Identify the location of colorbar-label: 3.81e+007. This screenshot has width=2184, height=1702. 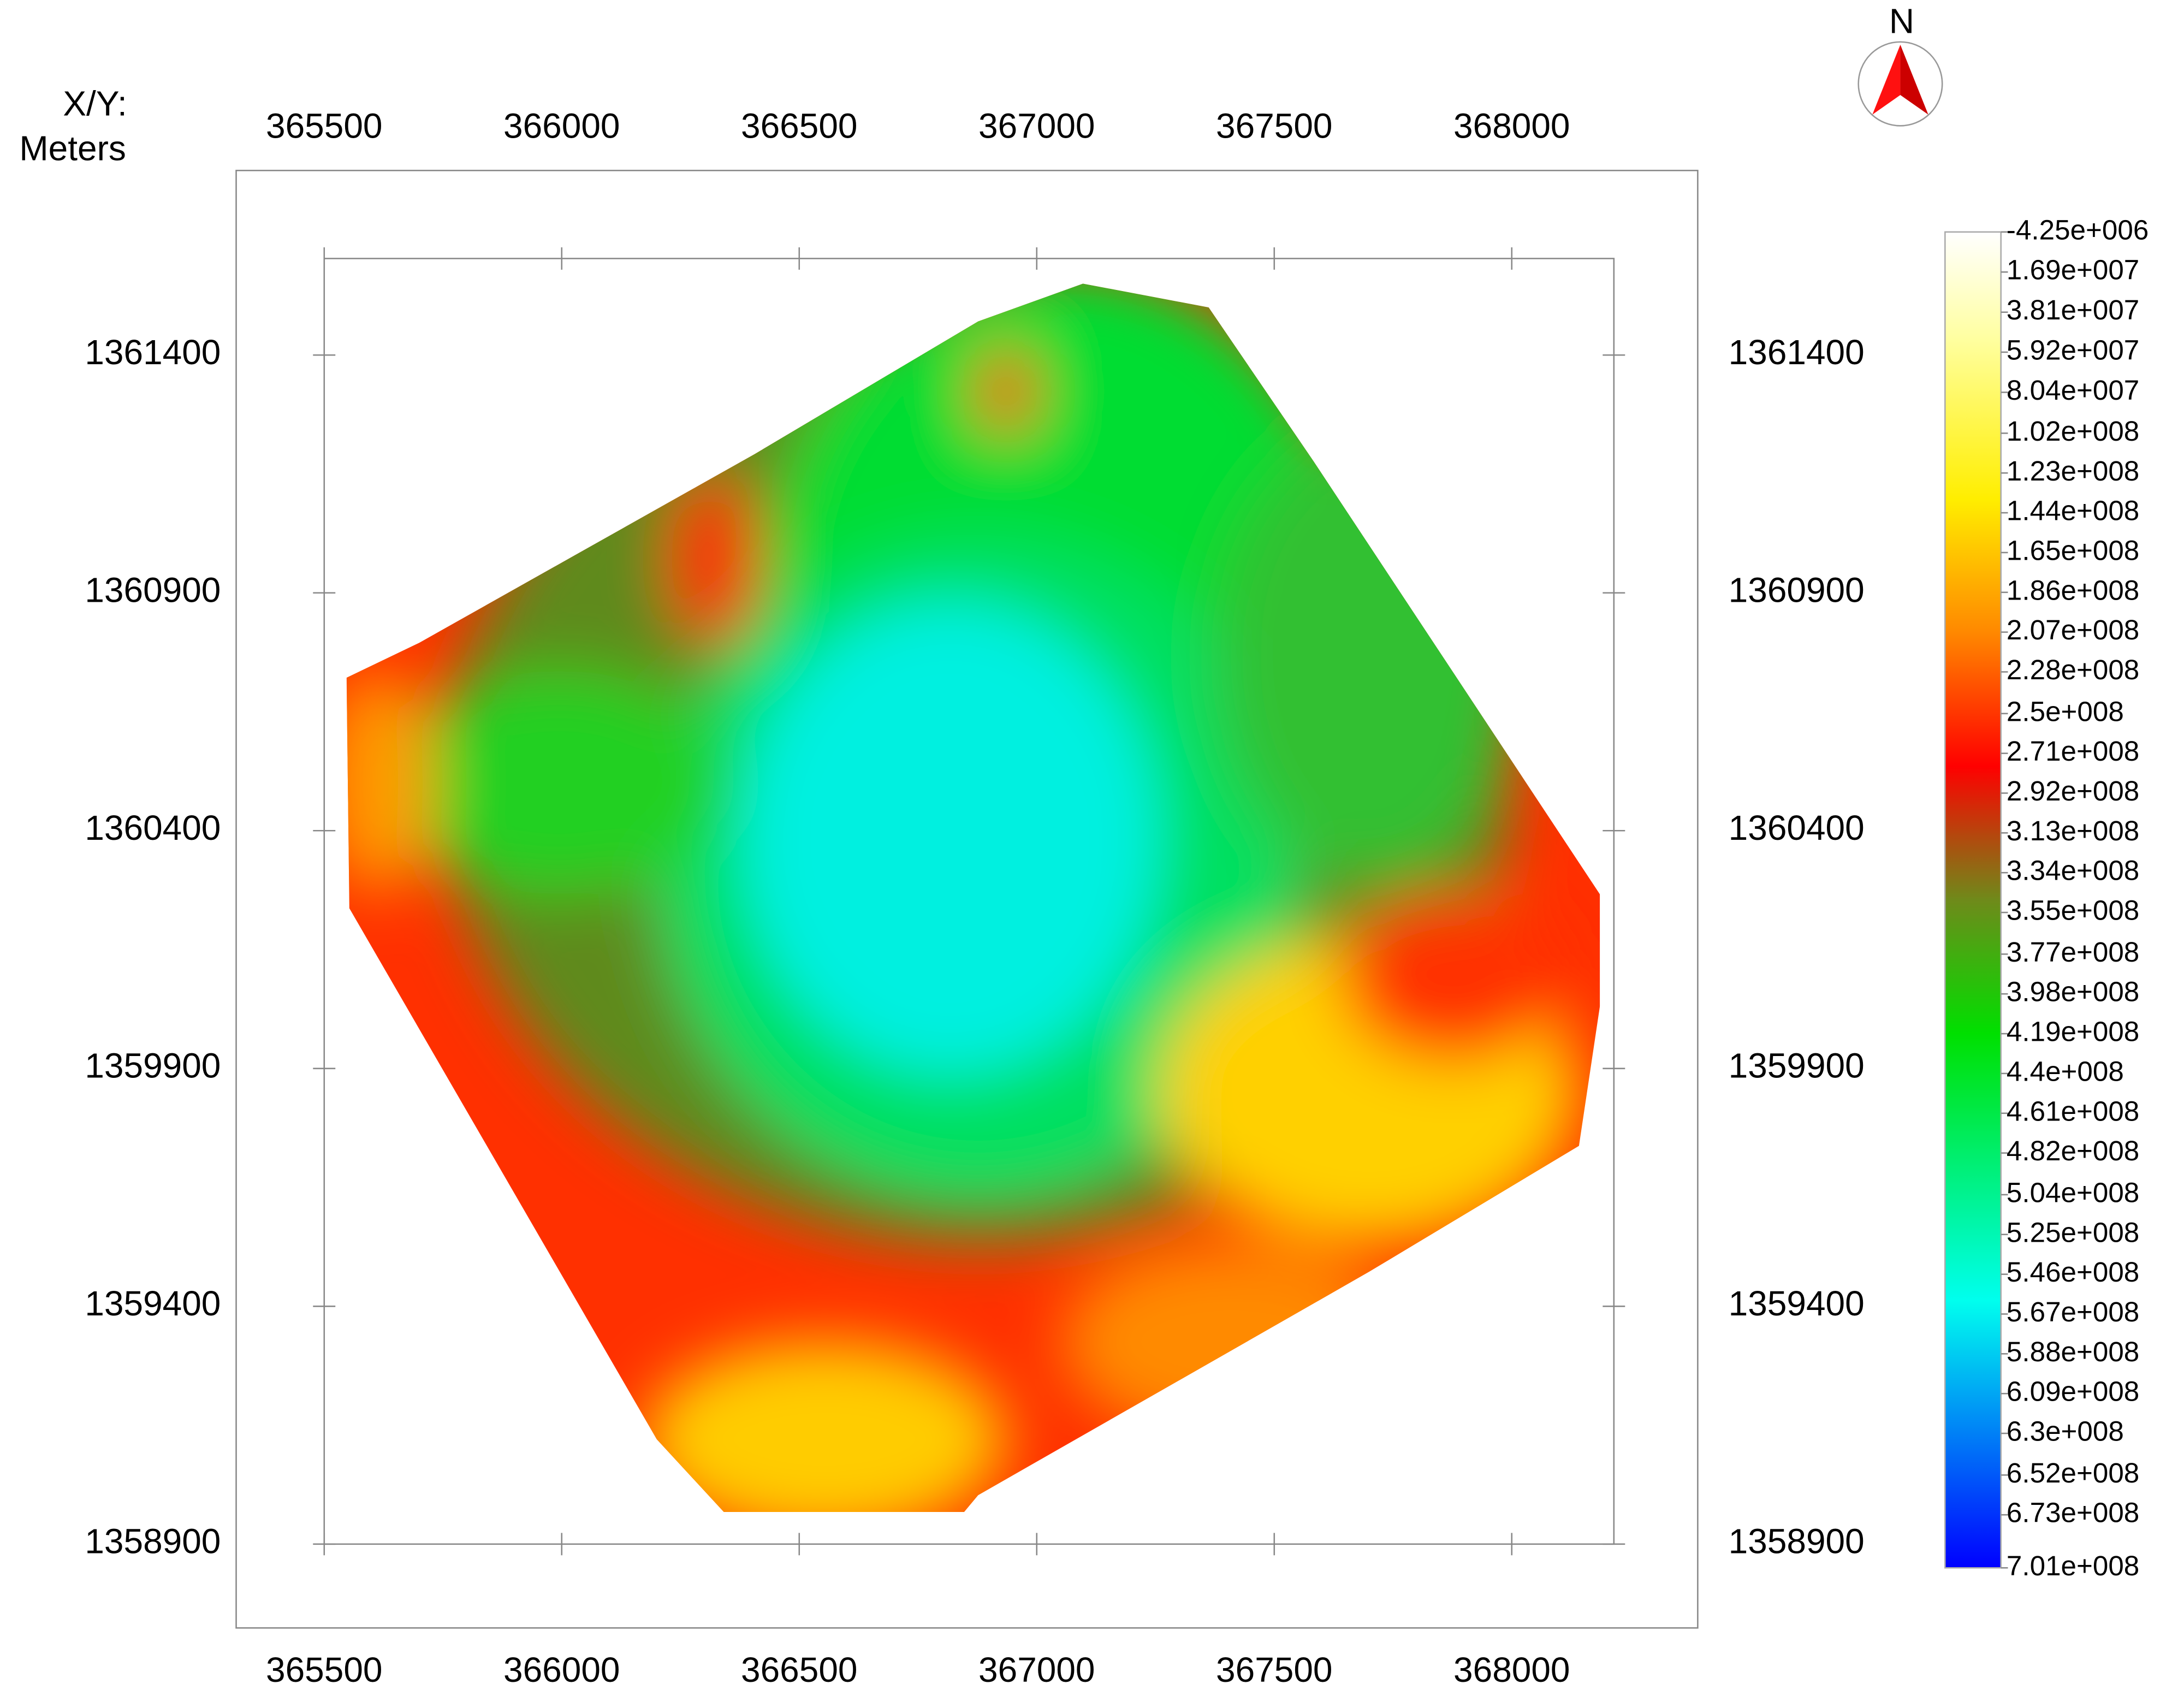
(2073, 309).